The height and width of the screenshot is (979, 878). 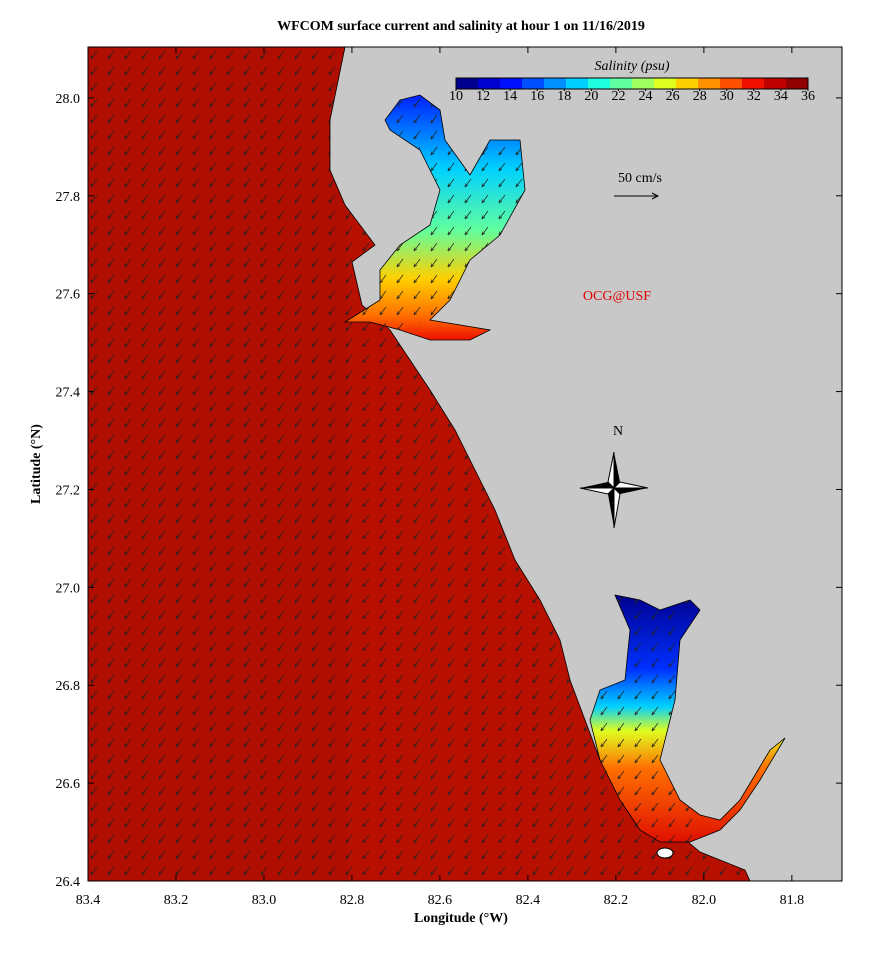 I want to click on colorbar-tick-label: 22, so click(x=618, y=96).